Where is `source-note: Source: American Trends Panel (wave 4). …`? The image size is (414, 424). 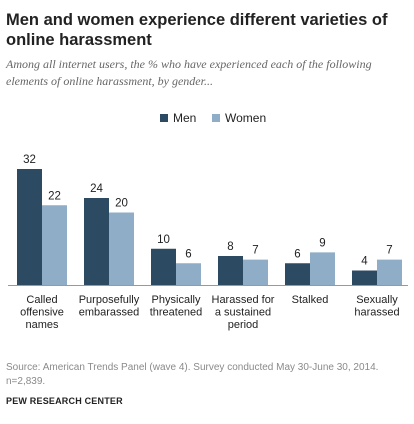 source-note: Source: American Trends Panel (wave 4). … is located at coordinates (192, 374).